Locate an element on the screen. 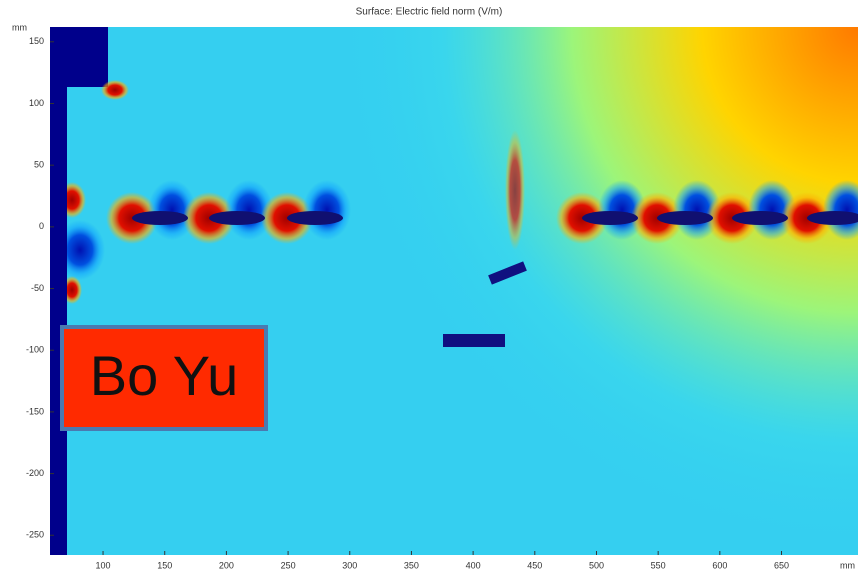 The image size is (858, 575). x-tick-label: 400 is located at coordinates (473, 565).